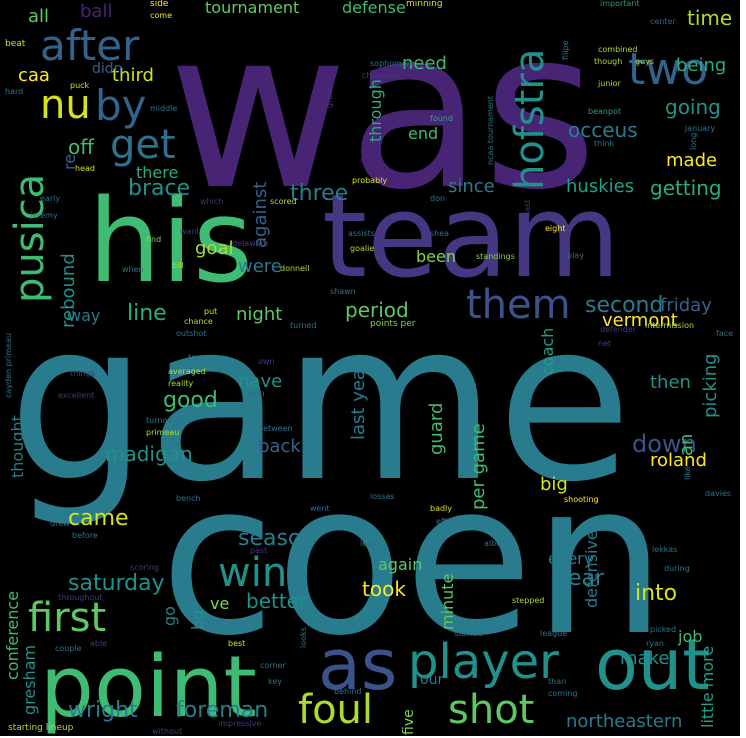 The height and width of the screenshot is (738, 746). I want to click on cloud-word: chance, so click(198, 321).